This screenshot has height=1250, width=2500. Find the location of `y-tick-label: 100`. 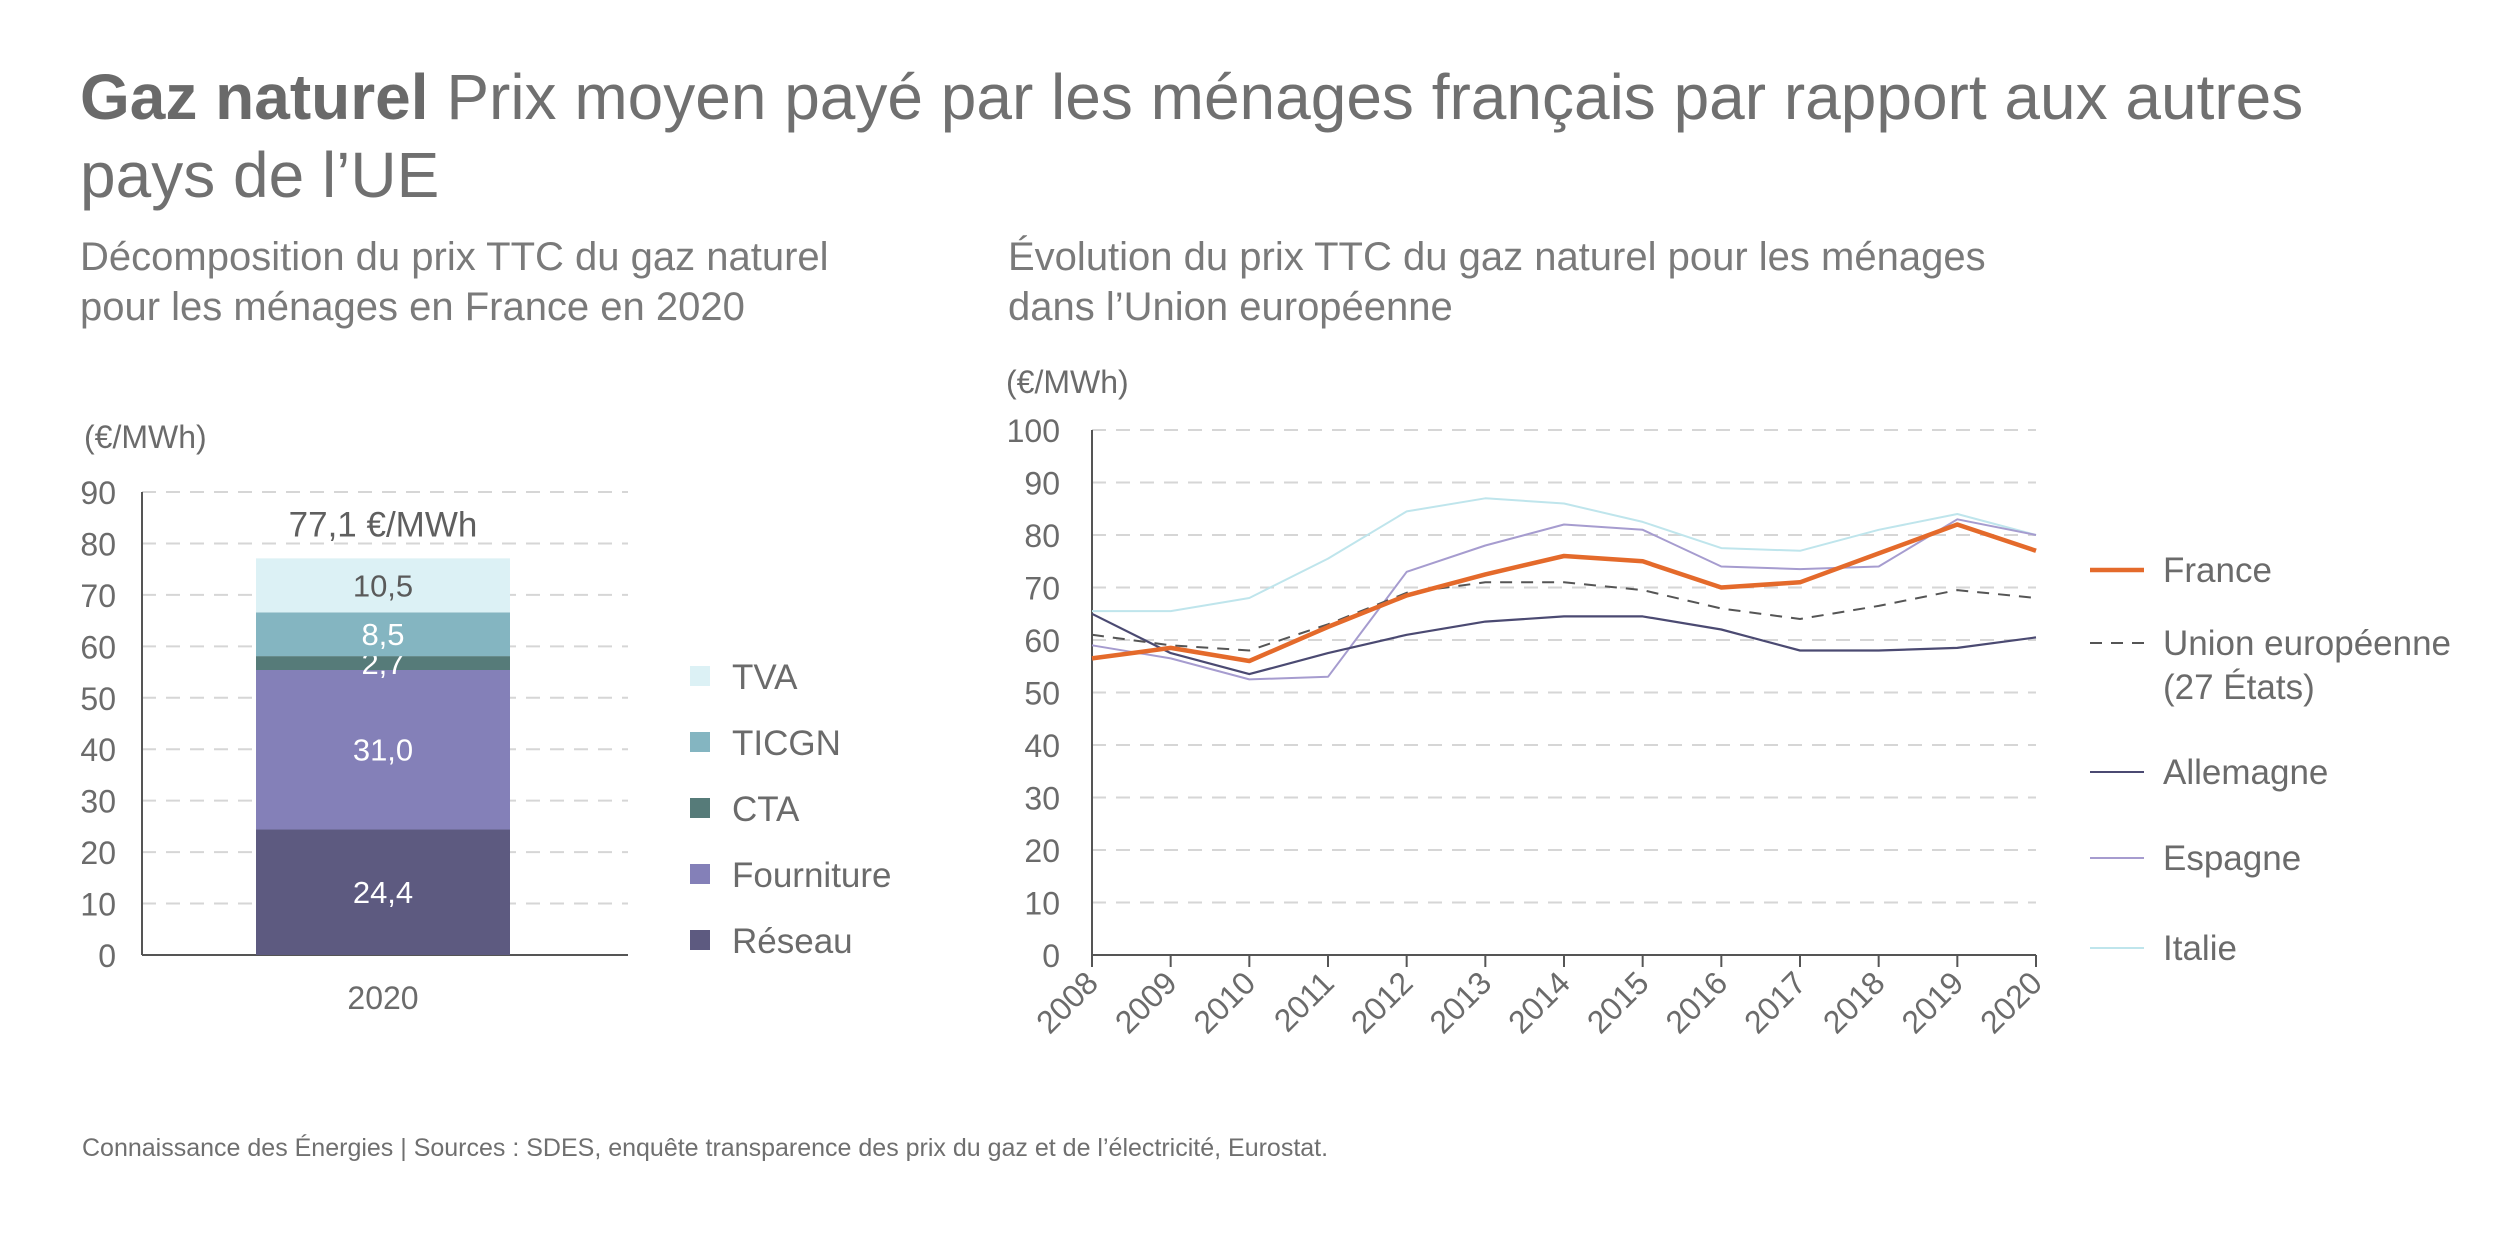

y-tick-label: 100 is located at coordinates (1033, 431).